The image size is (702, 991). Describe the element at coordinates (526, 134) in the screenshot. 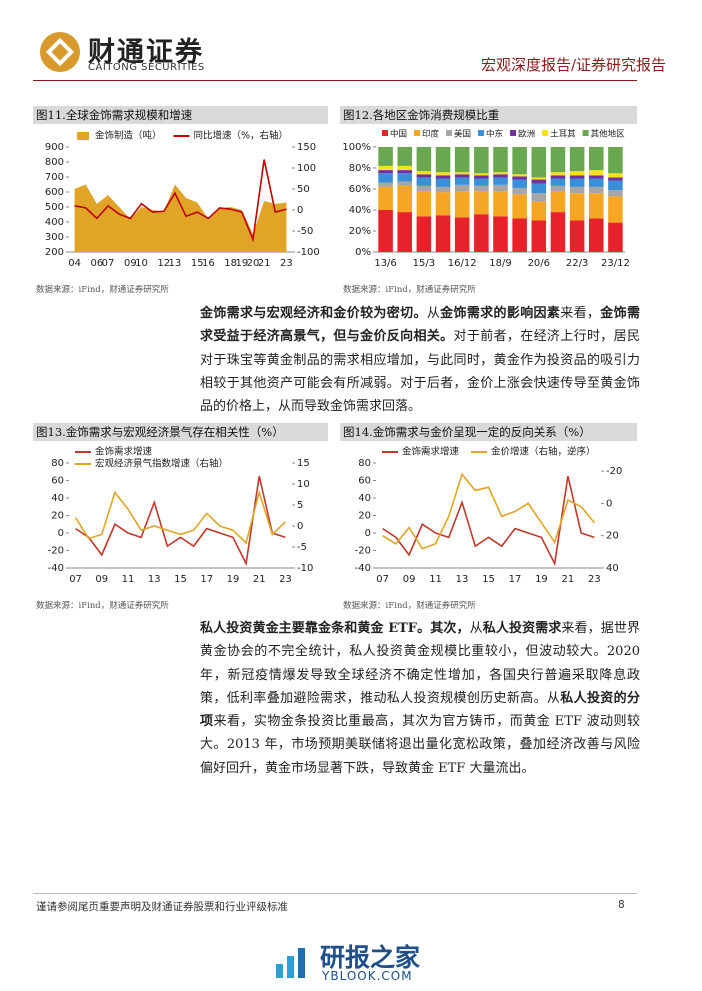

I see `legend-label: 欧洲` at that location.